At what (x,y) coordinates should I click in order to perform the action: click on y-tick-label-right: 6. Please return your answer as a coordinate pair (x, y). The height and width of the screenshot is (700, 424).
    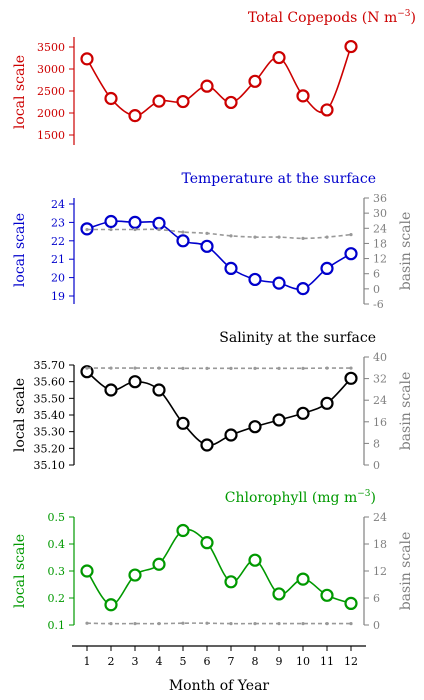
    Looking at the image, I should click on (376, 274).